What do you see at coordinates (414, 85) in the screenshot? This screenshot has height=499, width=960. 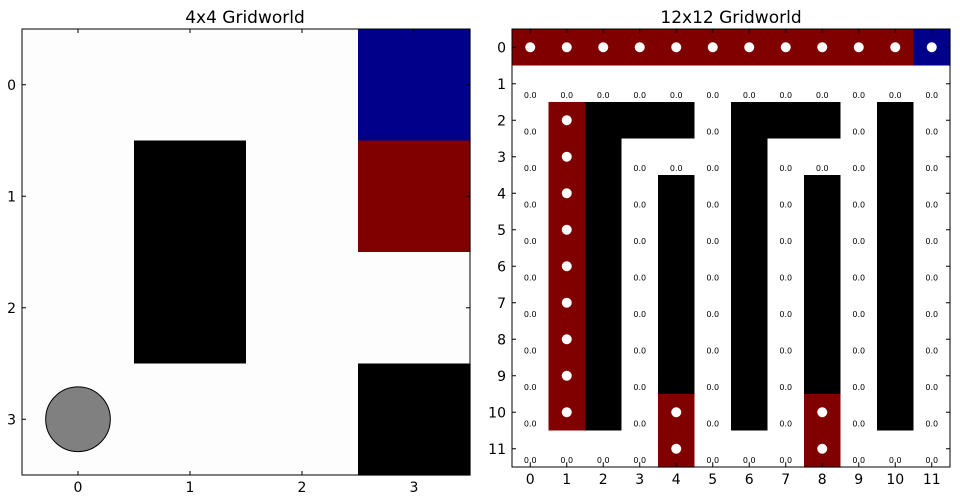 I see `cell-blue` at bounding box center [414, 85].